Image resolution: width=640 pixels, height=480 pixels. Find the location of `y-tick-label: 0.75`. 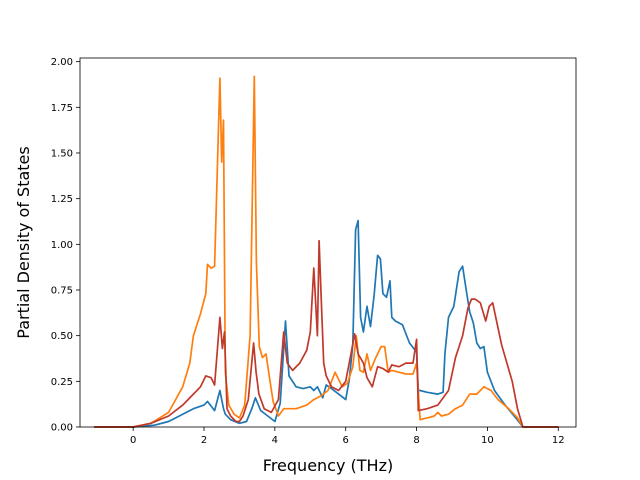

y-tick-label: 0.75 is located at coordinates (62, 290).